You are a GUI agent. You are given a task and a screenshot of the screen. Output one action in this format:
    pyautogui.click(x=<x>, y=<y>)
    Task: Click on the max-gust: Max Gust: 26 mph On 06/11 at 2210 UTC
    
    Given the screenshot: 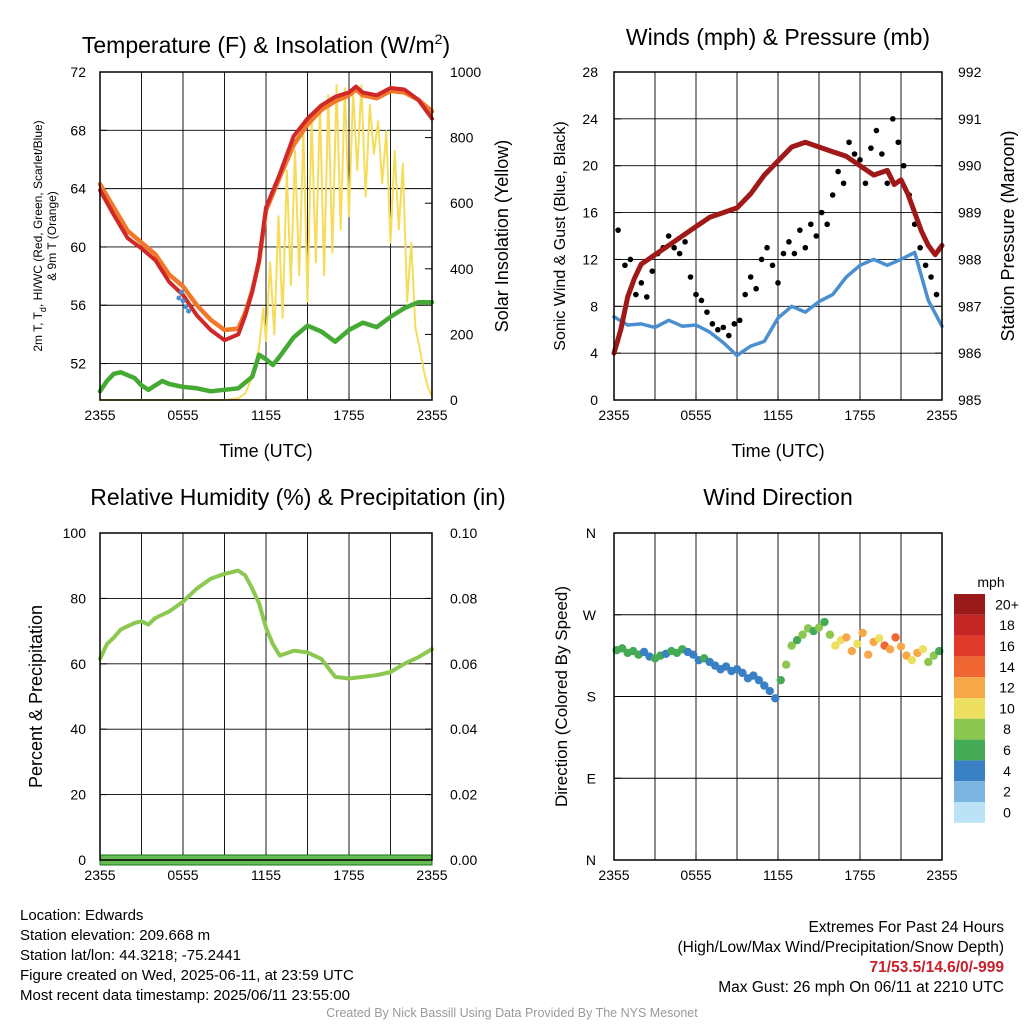 What is the action you would take?
    pyautogui.click(x=861, y=987)
    